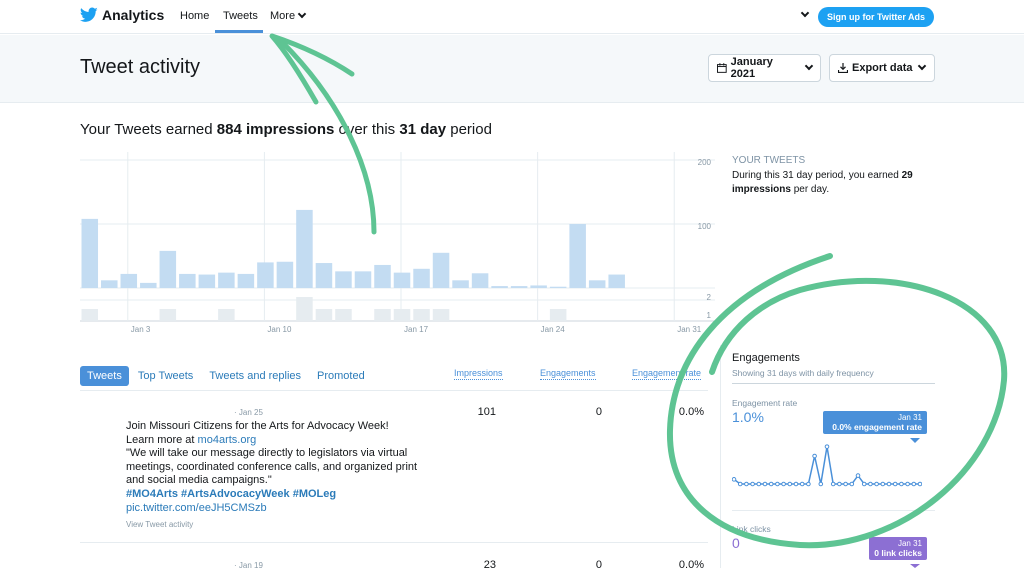 This screenshot has height=571, width=1024. I want to click on your-tweets-title: YOUR TWEETS, so click(769, 160).